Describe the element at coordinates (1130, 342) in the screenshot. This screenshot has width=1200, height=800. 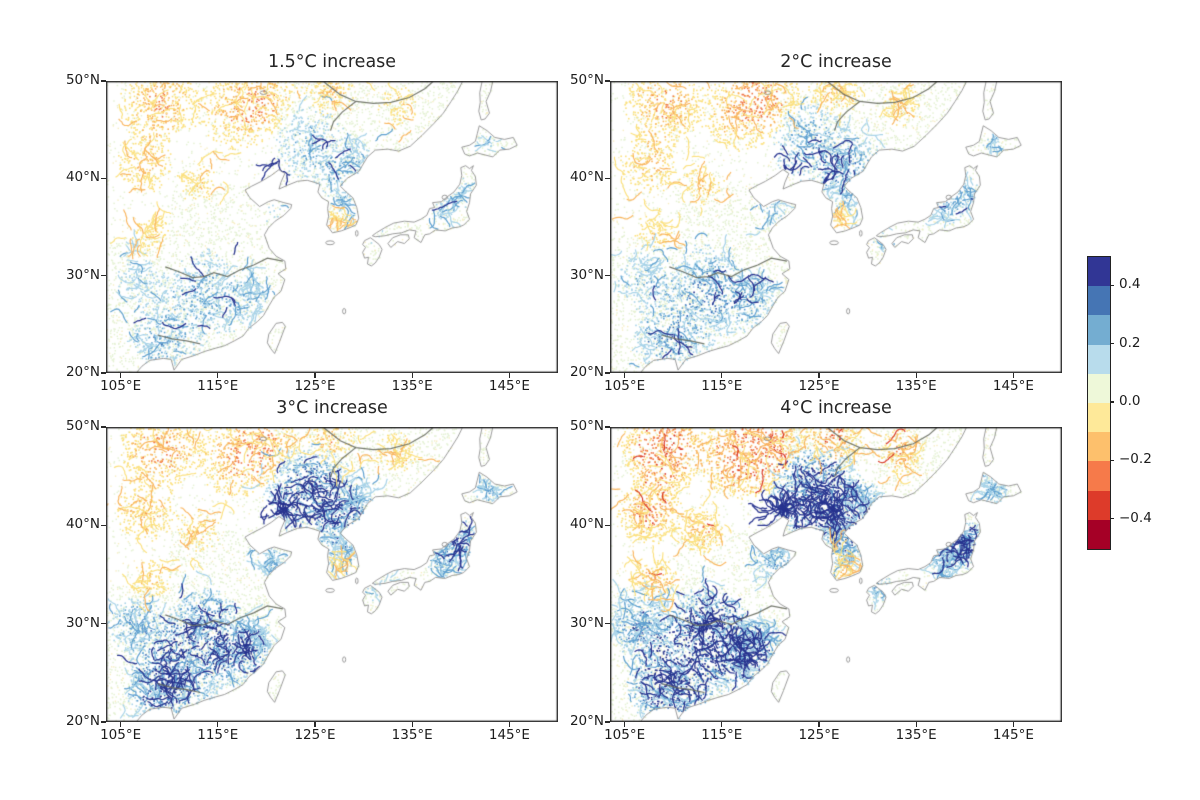
I see `colorbar-tick-label: 0.2` at that location.